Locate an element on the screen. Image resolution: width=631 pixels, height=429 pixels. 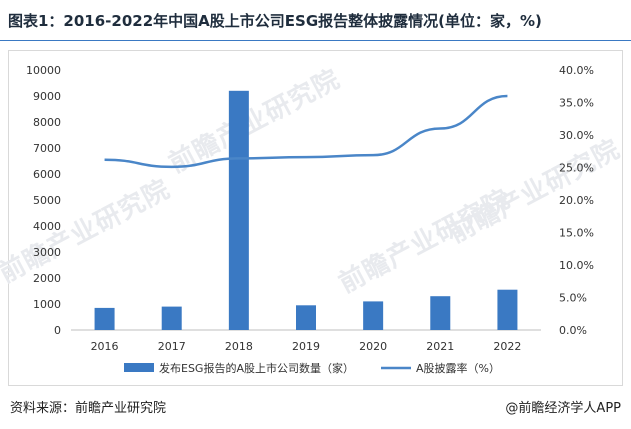
y-tick-label: 4000 is located at coordinates (47, 226).